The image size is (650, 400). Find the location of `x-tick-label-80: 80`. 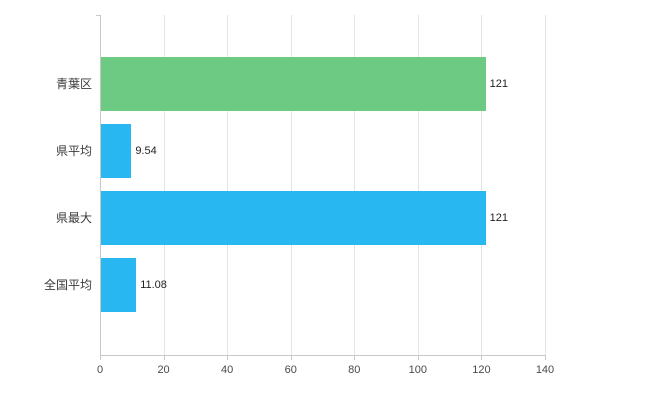

x-tick-label-80: 80 is located at coordinates (354, 370).